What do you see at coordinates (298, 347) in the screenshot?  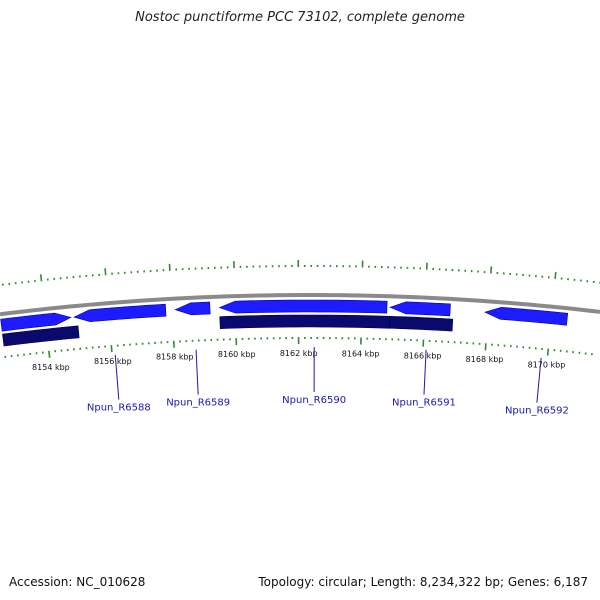 I see `scale-tick-ring` at bounding box center [298, 347].